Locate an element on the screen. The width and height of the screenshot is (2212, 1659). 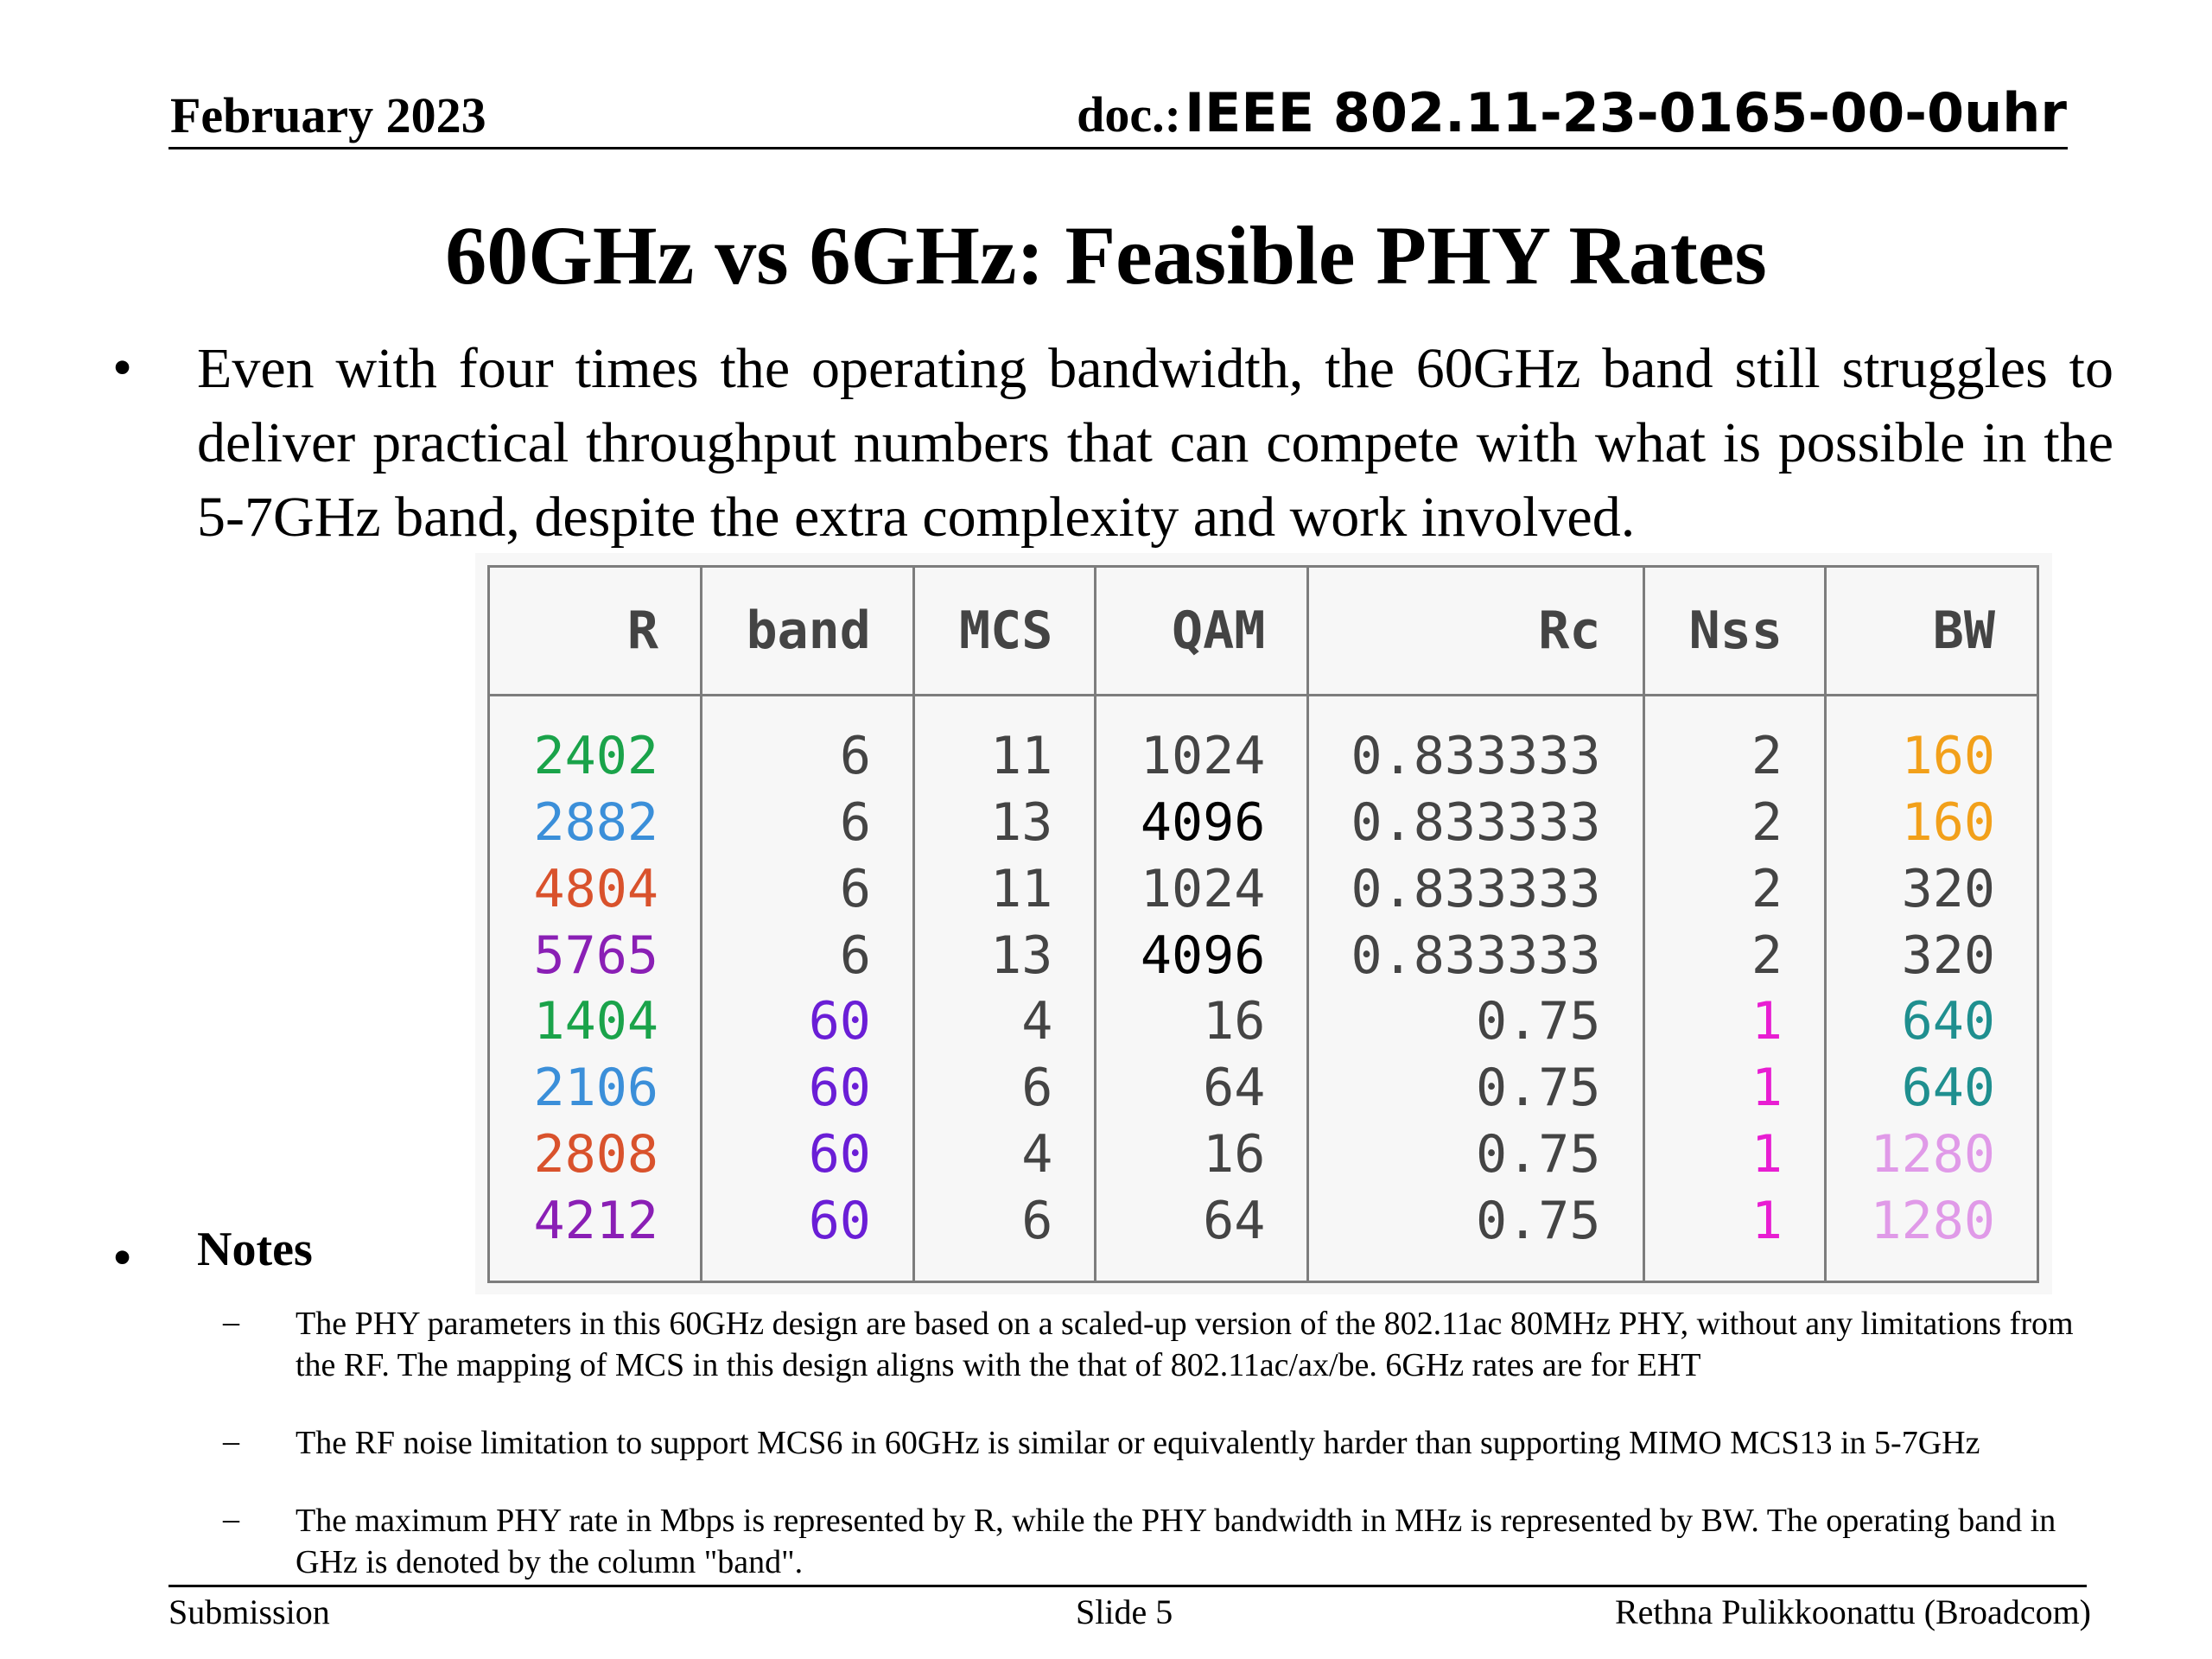
table-row: 2402 6 11 1024 0.833333 2 160 is located at coordinates (1263, 742).